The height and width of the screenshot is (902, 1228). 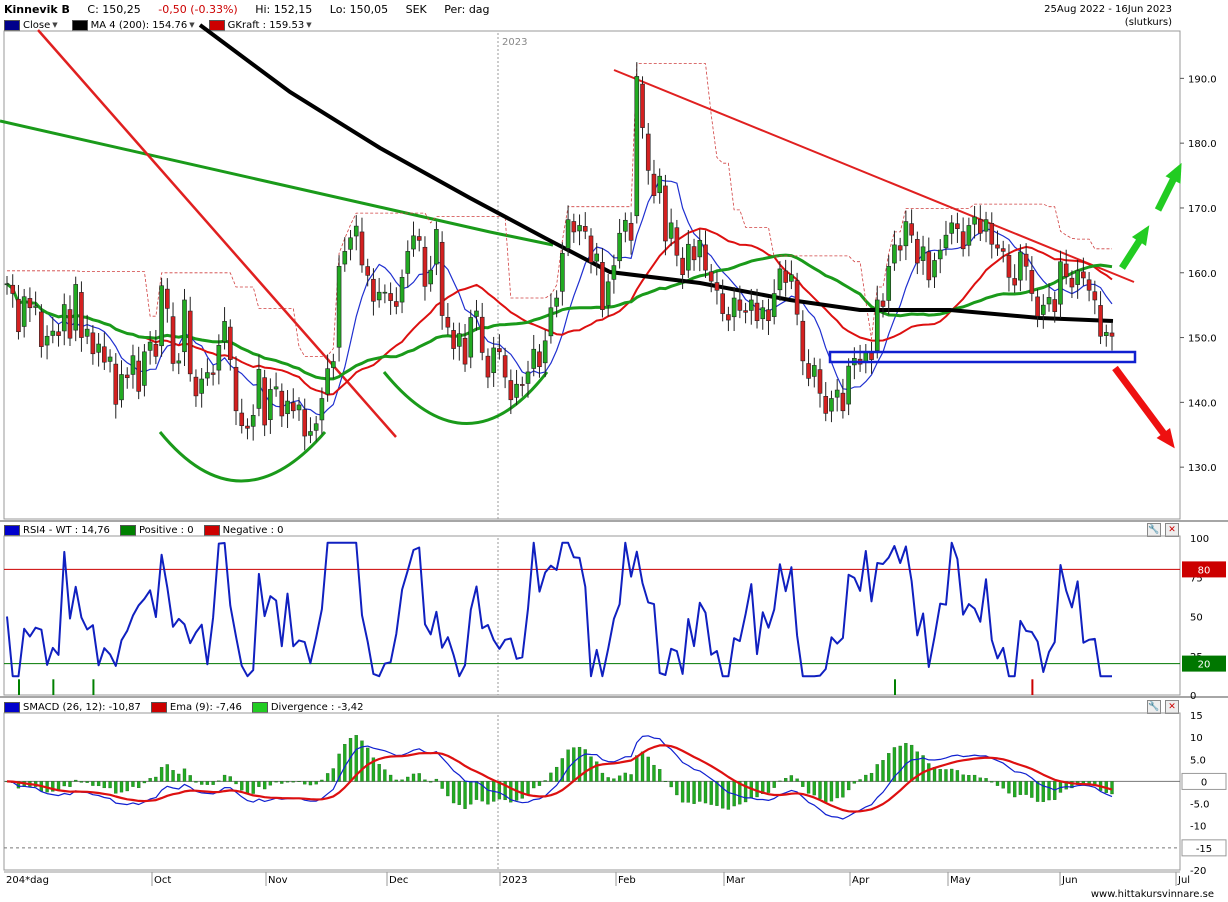 I want to click on x-axis-label: Nov, so click(x=278, y=880).